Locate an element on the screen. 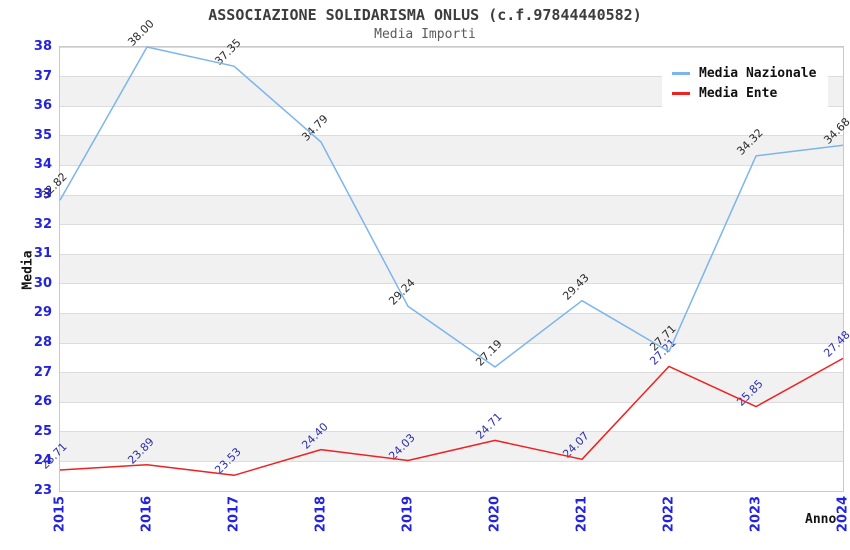 The image size is (850, 550). legend-label: Media Nazionale is located at coordinates (758, 73).